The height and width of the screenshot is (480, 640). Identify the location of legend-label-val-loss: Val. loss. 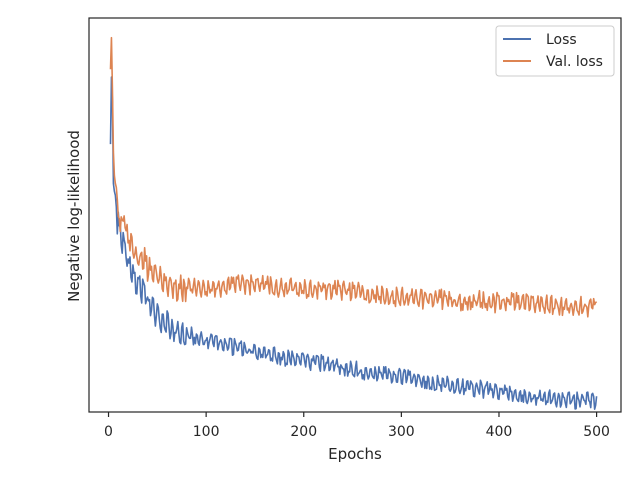
(574, 62).